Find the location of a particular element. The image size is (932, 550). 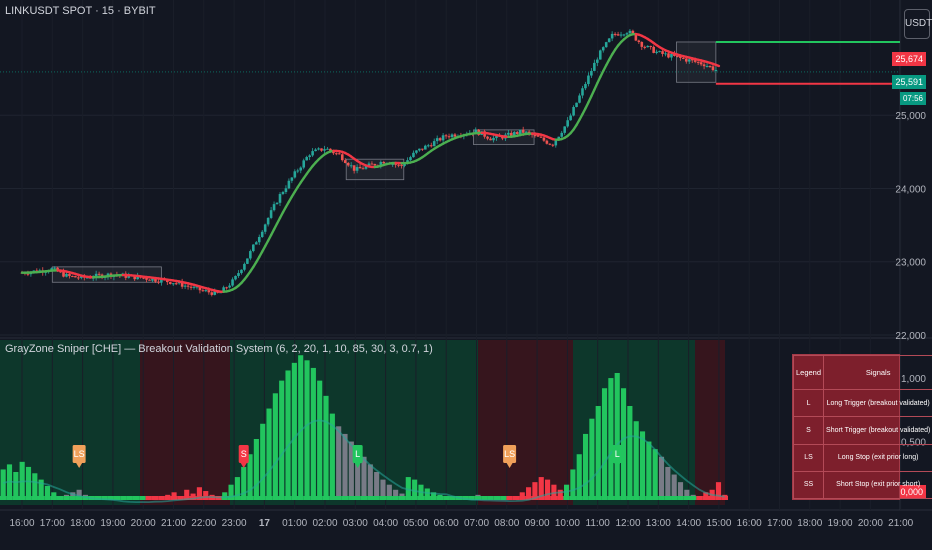

price-axis: 25,000 24,000 23,000 22,000 is located at coordinates (910, 226).